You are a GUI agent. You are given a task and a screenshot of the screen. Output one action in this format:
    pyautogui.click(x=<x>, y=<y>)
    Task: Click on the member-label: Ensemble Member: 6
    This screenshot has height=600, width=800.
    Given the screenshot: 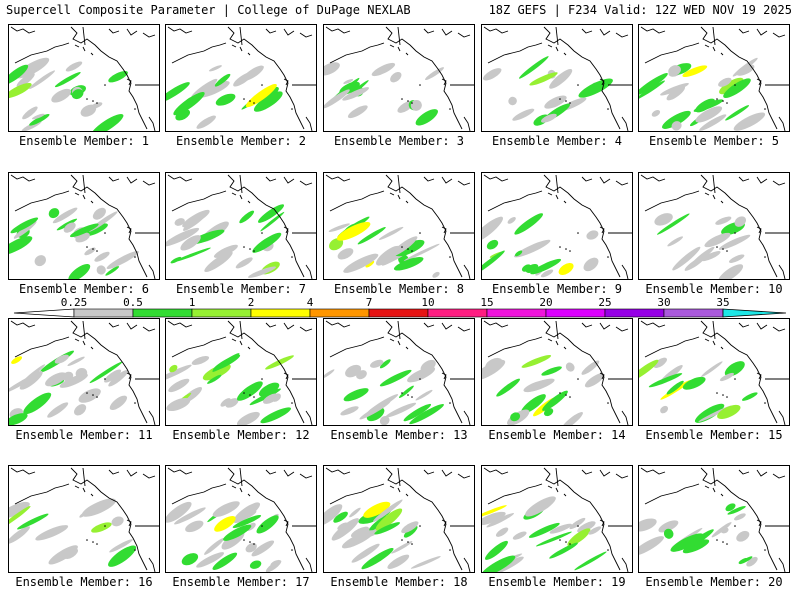 What is the action you would take?
    pyautogui.click(x=84, y=289)
    